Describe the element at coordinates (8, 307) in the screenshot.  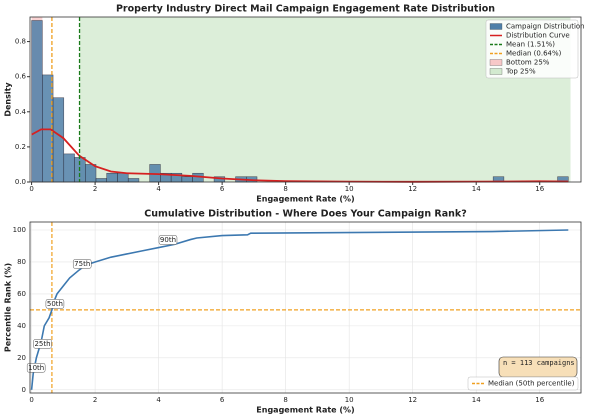
I see `y-axis-label: Percentile Rank (%)` at that location.